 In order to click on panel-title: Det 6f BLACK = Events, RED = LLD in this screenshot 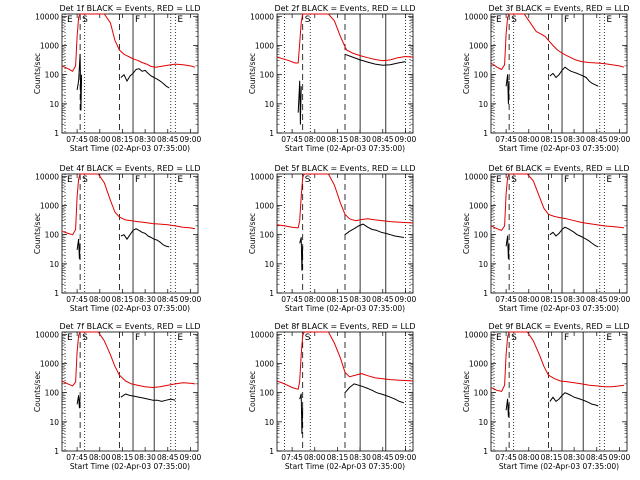, I will do `click(558, 168)`.